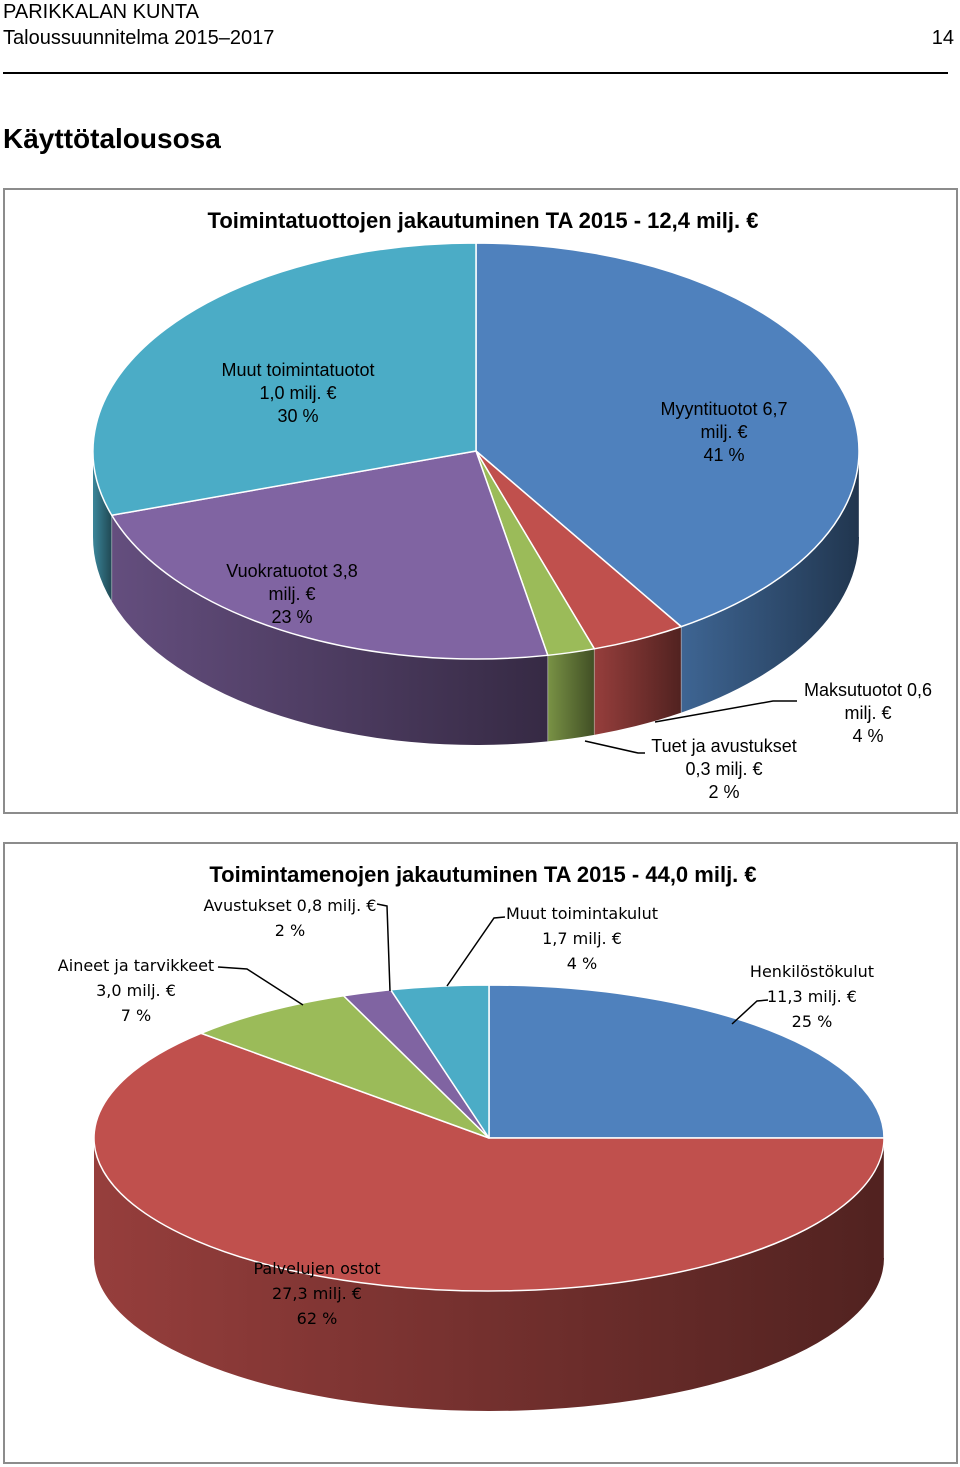 This screenshot has width=960, height=1467. I want to click on label-myyntituotot-line: Myyntituotot 6,7, so click(723, 409).